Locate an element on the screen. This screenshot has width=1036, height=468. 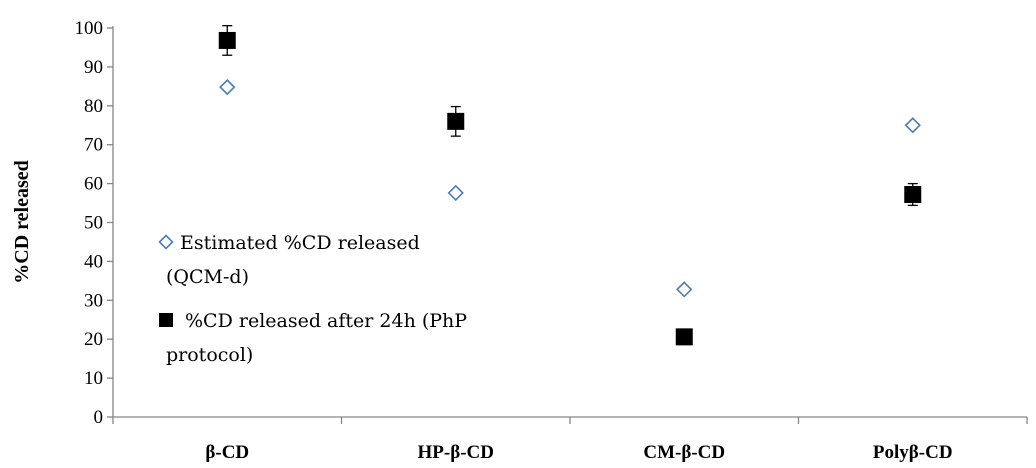
y-tick-label: 60 is located at coordinates (93, 184).